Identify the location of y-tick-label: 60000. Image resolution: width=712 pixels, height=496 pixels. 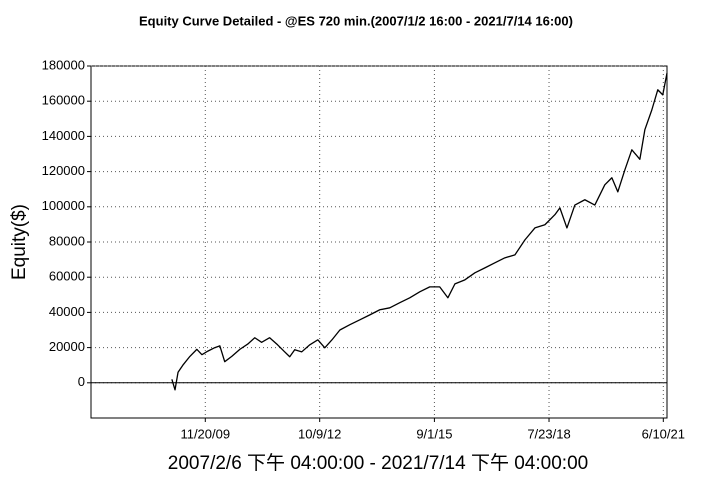
(67, 276).